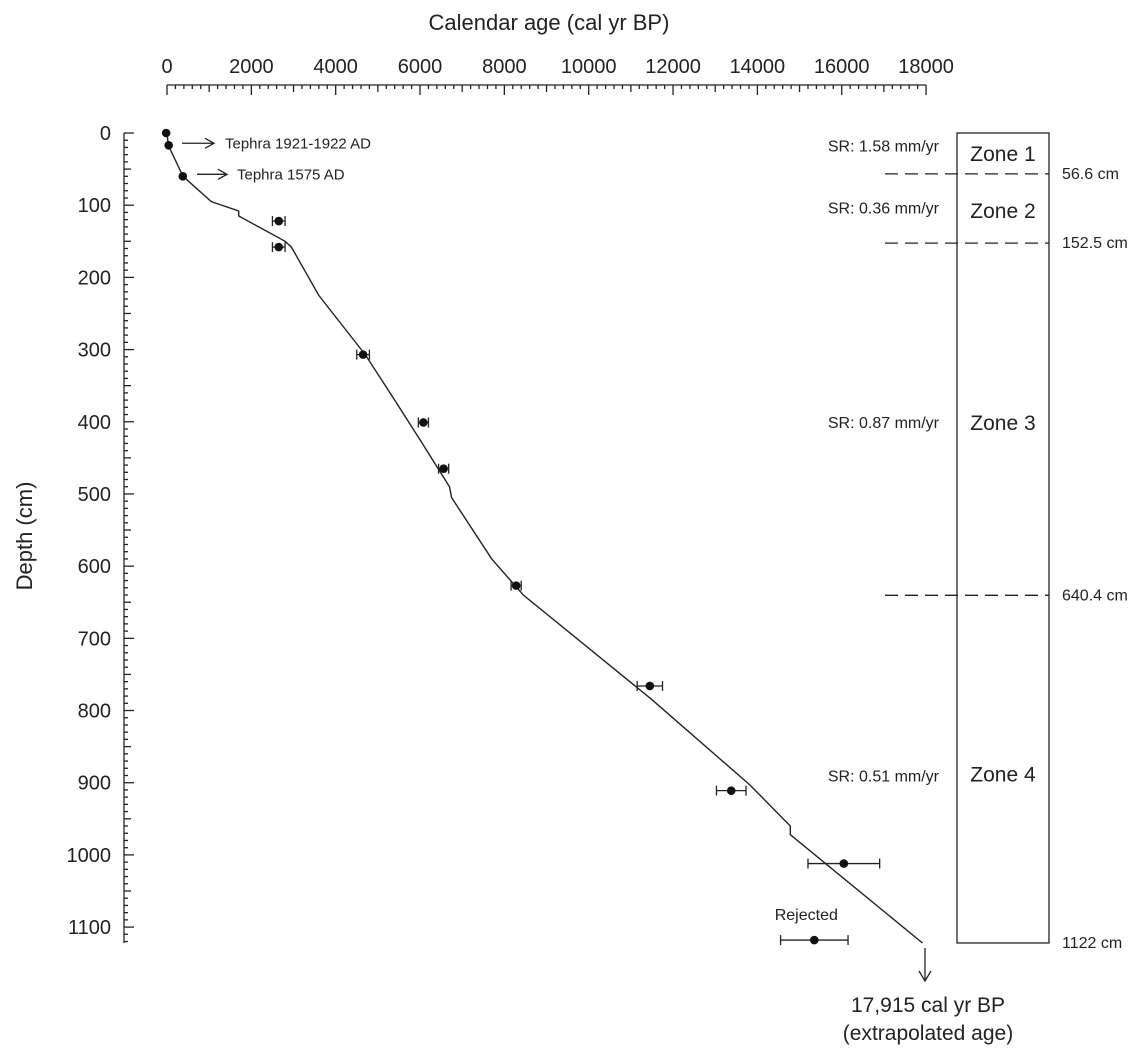 The height and width of the screenshot is (1052, 1147). What do you see at coordinates (1002, 154) in the screenshot?
I see `zone-label: Zone 1` at bounding box center [1002, 154].